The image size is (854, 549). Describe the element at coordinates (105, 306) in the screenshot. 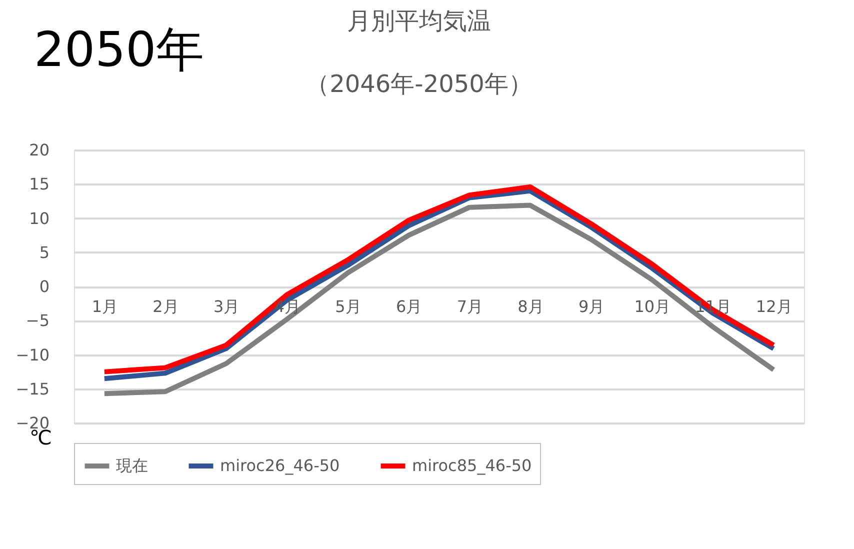

I see `x-tick-label: 1月` at that location.